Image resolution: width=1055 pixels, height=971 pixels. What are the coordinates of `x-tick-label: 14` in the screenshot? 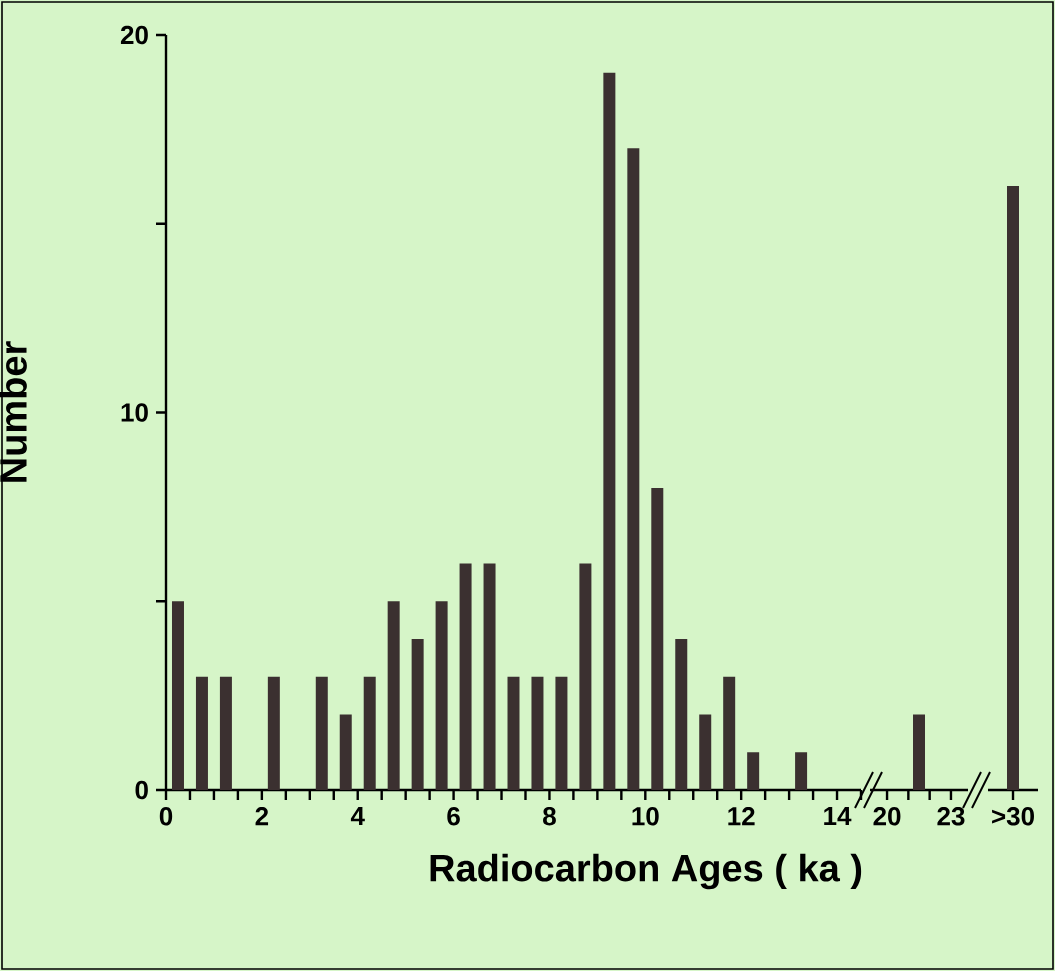 It's located at (838, 816).